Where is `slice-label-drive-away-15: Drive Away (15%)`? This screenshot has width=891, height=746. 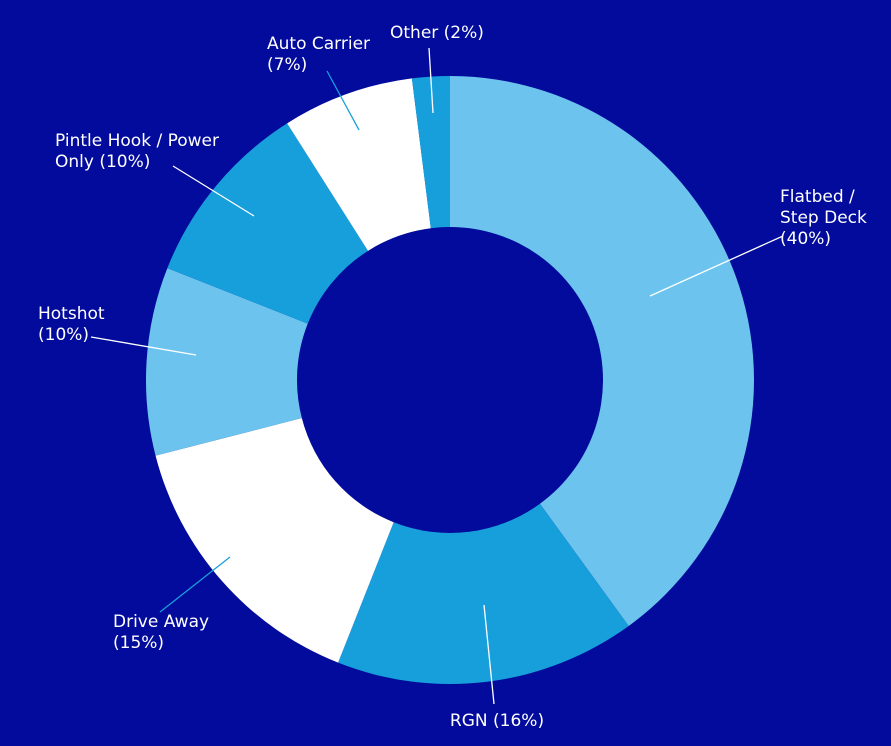 slice-label-drive-away-15: Drive Away (15%) is located at coordinates (161, 632).